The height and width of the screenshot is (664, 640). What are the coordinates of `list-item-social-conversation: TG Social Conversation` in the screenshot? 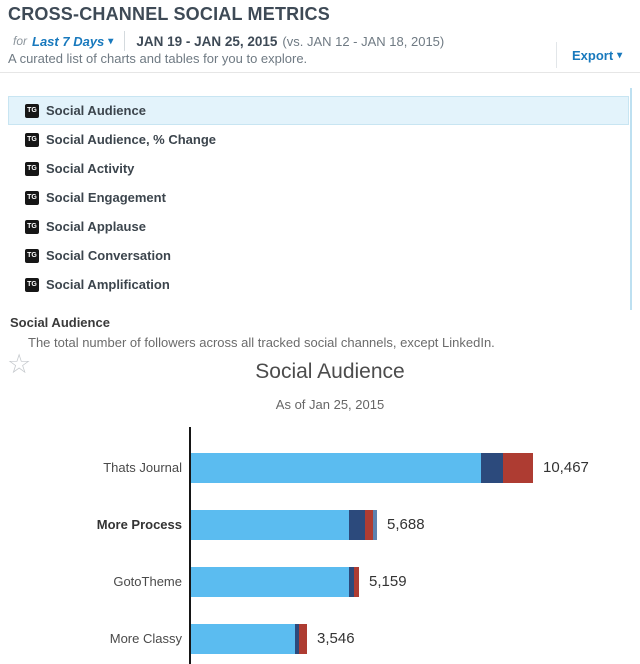 It's located at (318, 255).